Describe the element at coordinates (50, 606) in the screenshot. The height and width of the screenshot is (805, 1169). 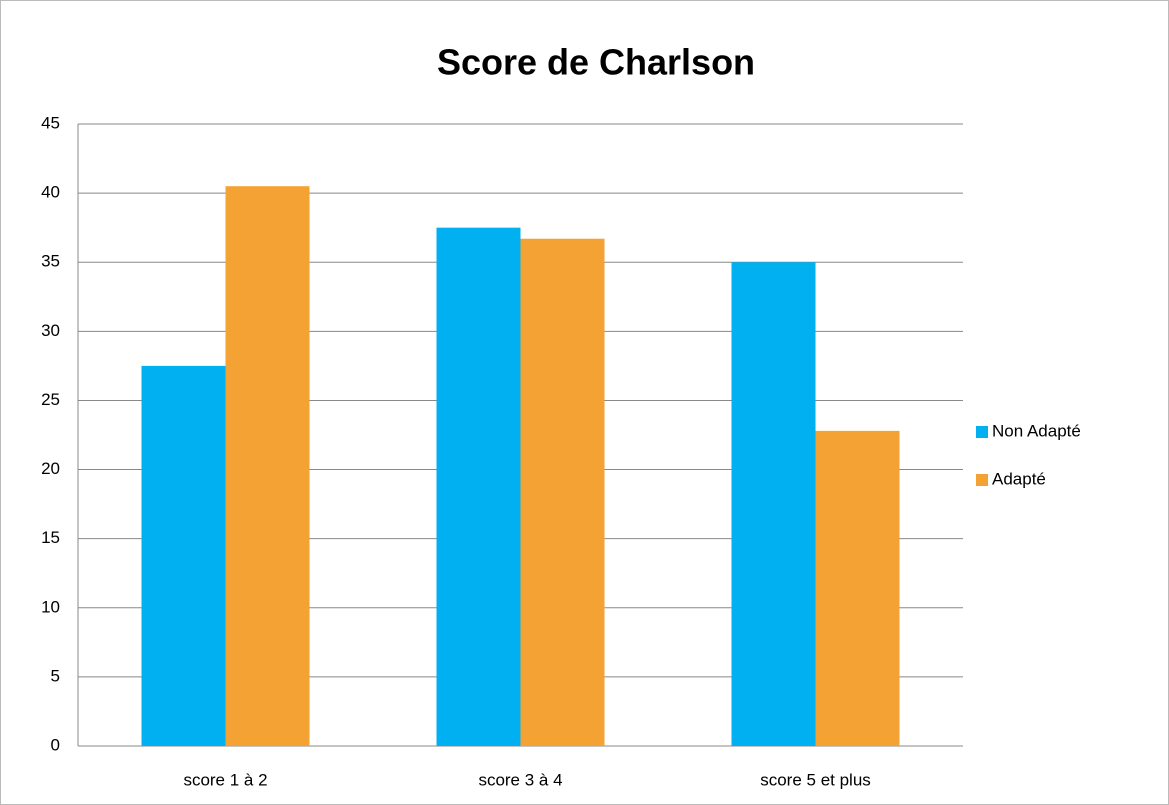
I see `y-tick-label: 10` at that location.